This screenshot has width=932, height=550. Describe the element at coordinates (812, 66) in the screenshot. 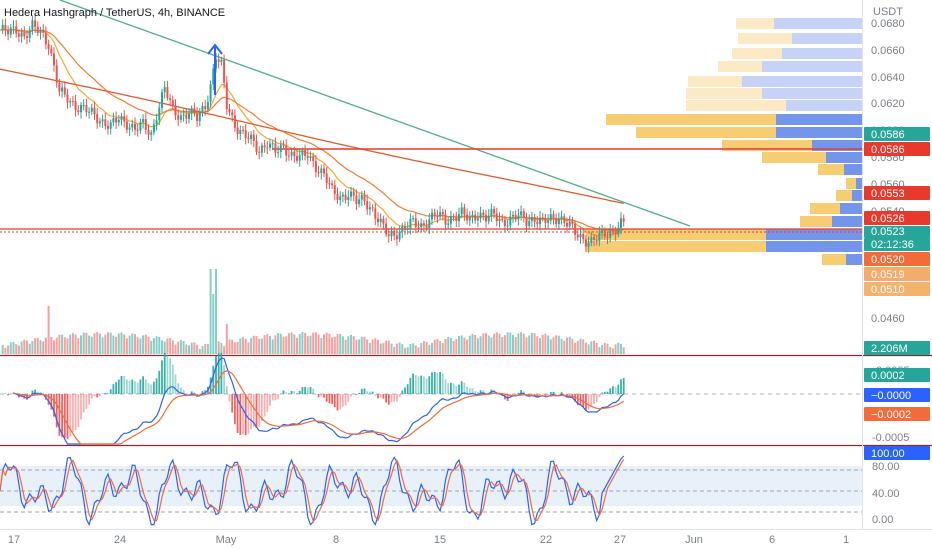

I see `vp-row-up` at that location.